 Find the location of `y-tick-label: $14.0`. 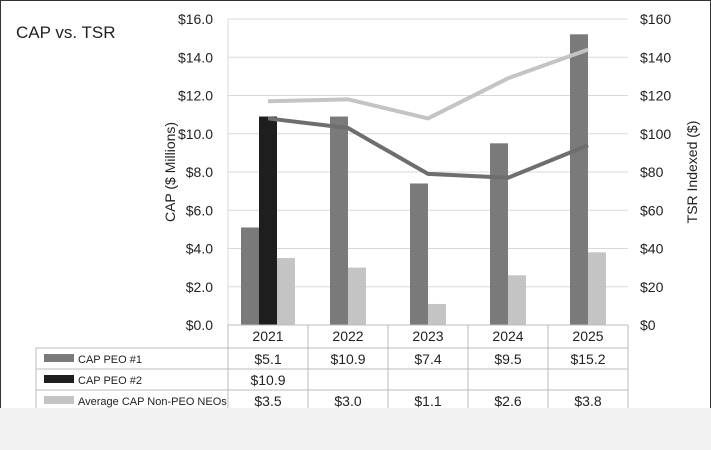

y-tick-label: $14.0 is located at coordinates (195, 57).